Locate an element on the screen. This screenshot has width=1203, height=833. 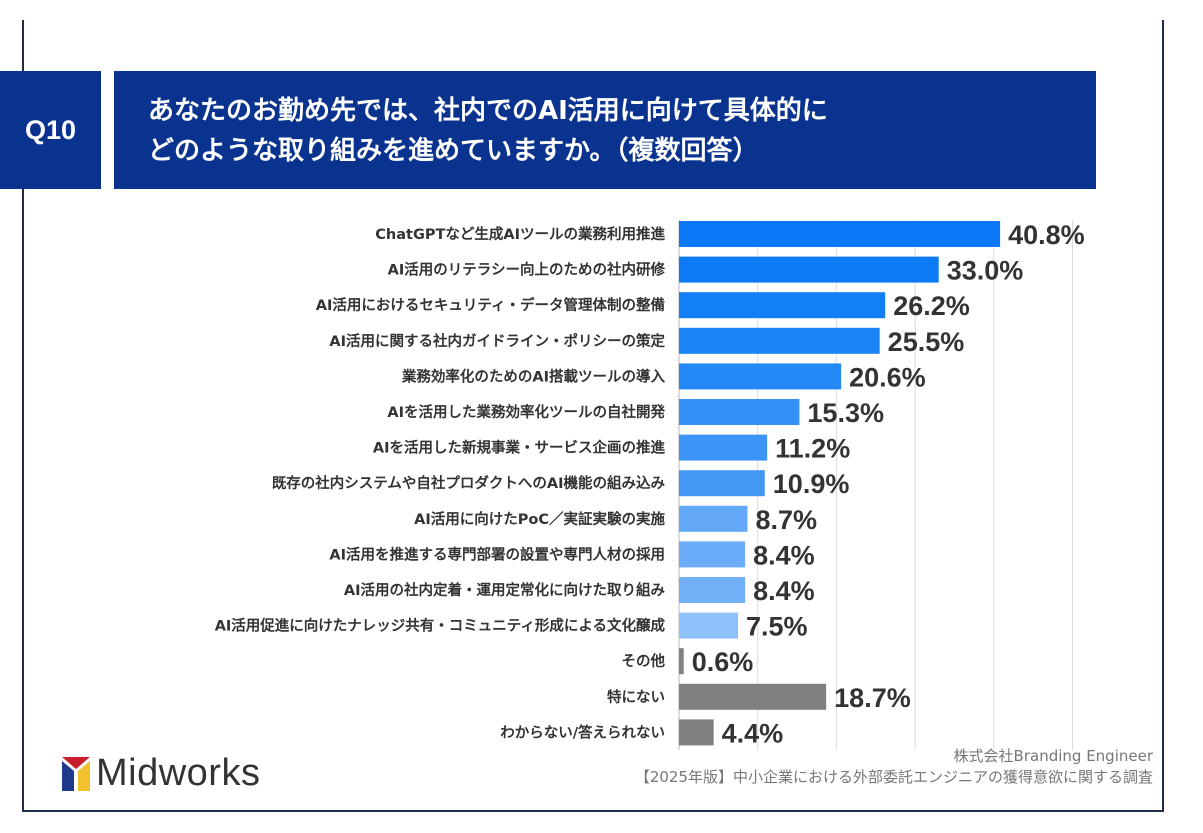
question-number-badge: Q10 is located at coordinates (50, 130).